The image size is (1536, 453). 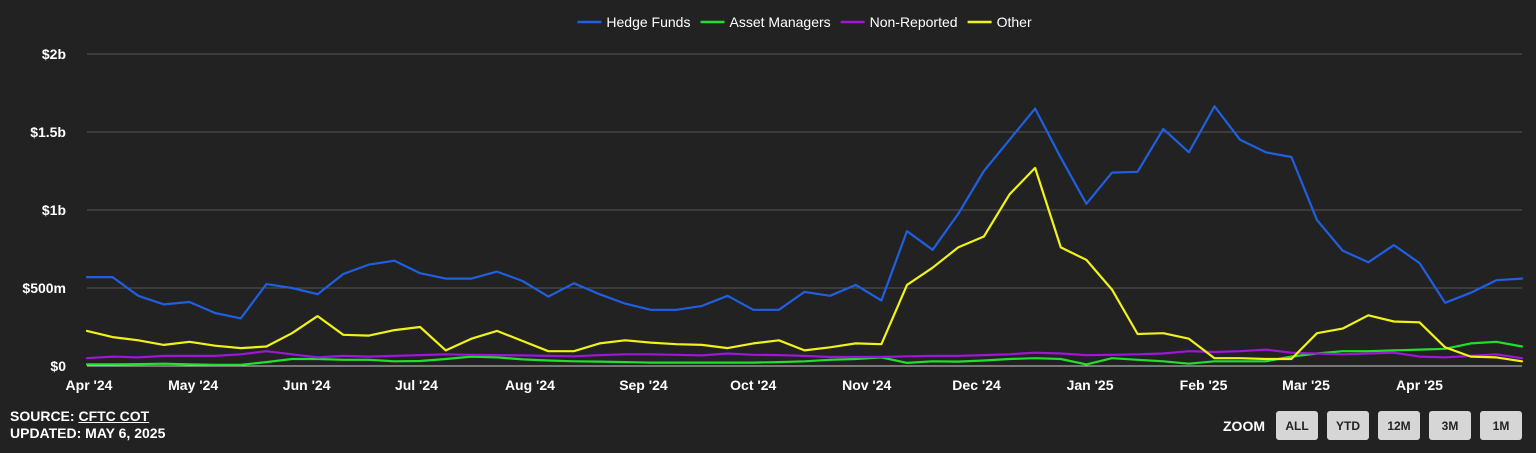 What do you see at coordinates (1348, 425) in the screenshot?
I see `zoom-ytd-button: YTD` at bounding box center [1348, 425].